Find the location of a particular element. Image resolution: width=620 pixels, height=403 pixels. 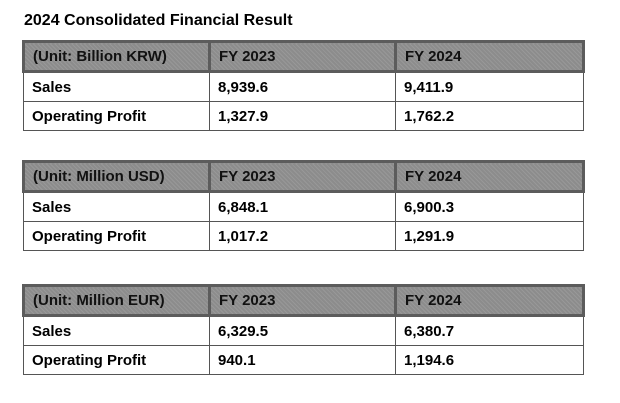

cell-operating-profit-fy2024: 1,762.2 is located at coordinates (489, 116).